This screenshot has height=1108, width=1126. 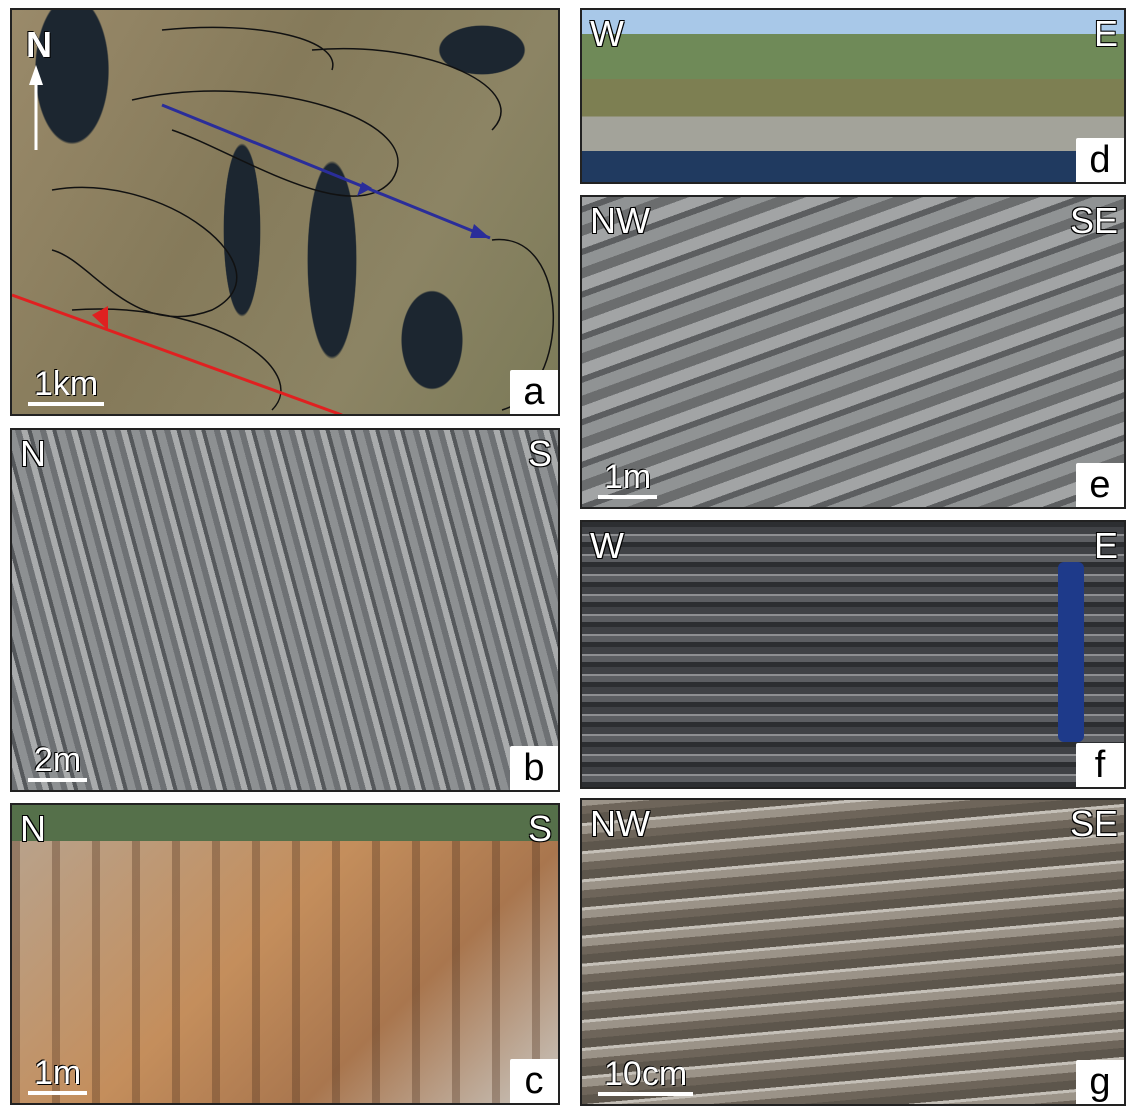 I want to click on panel-letter: b, so click(x=534, y=768).